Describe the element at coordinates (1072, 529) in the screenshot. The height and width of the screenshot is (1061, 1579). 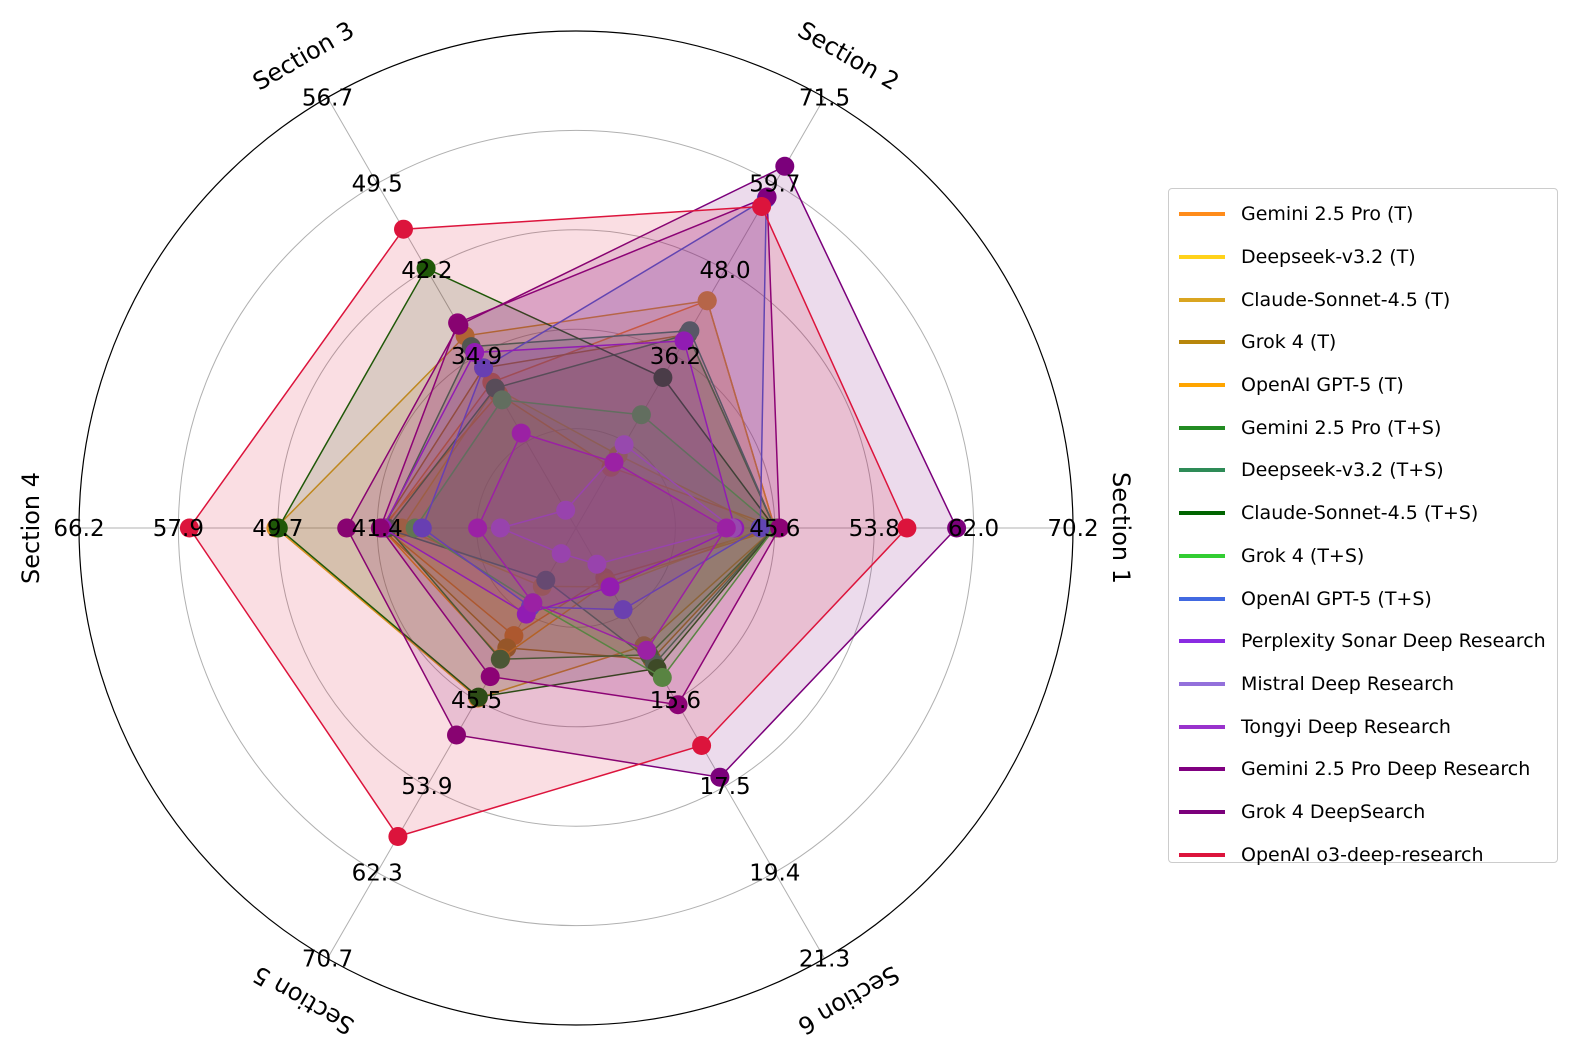
I see `tick-label: 70.2` at that location.